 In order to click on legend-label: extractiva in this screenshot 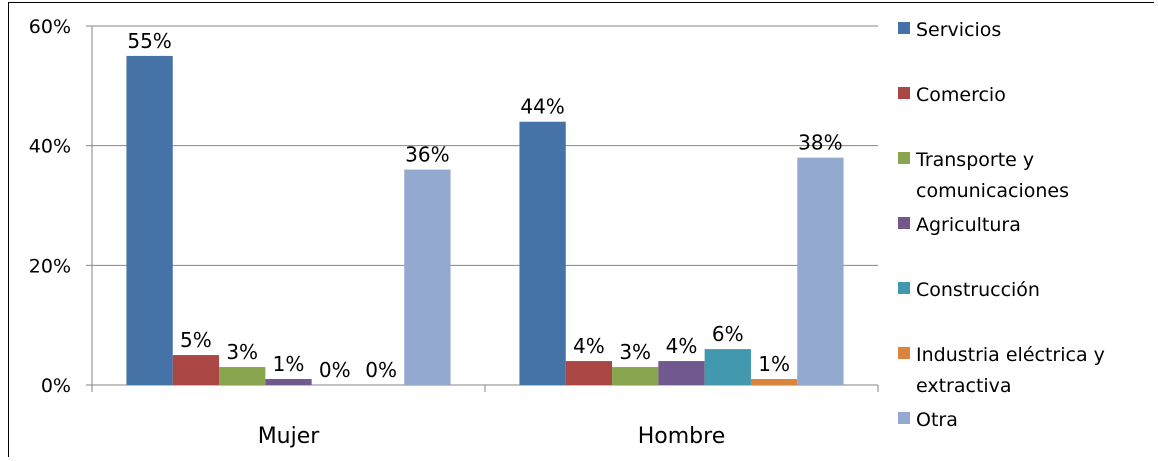, I will do `click(964, 386)`.